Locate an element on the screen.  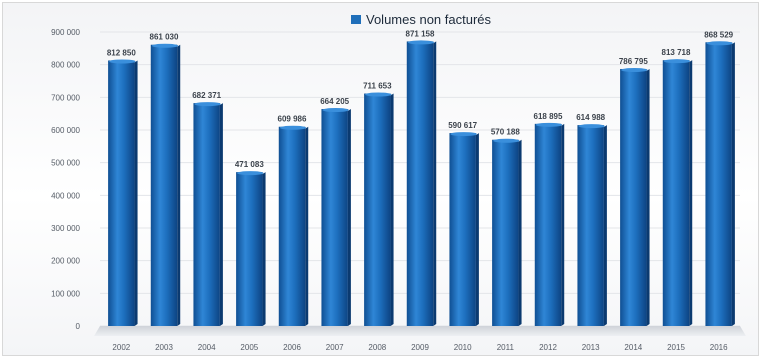
chart-floor is located at coordinates (420, 331).